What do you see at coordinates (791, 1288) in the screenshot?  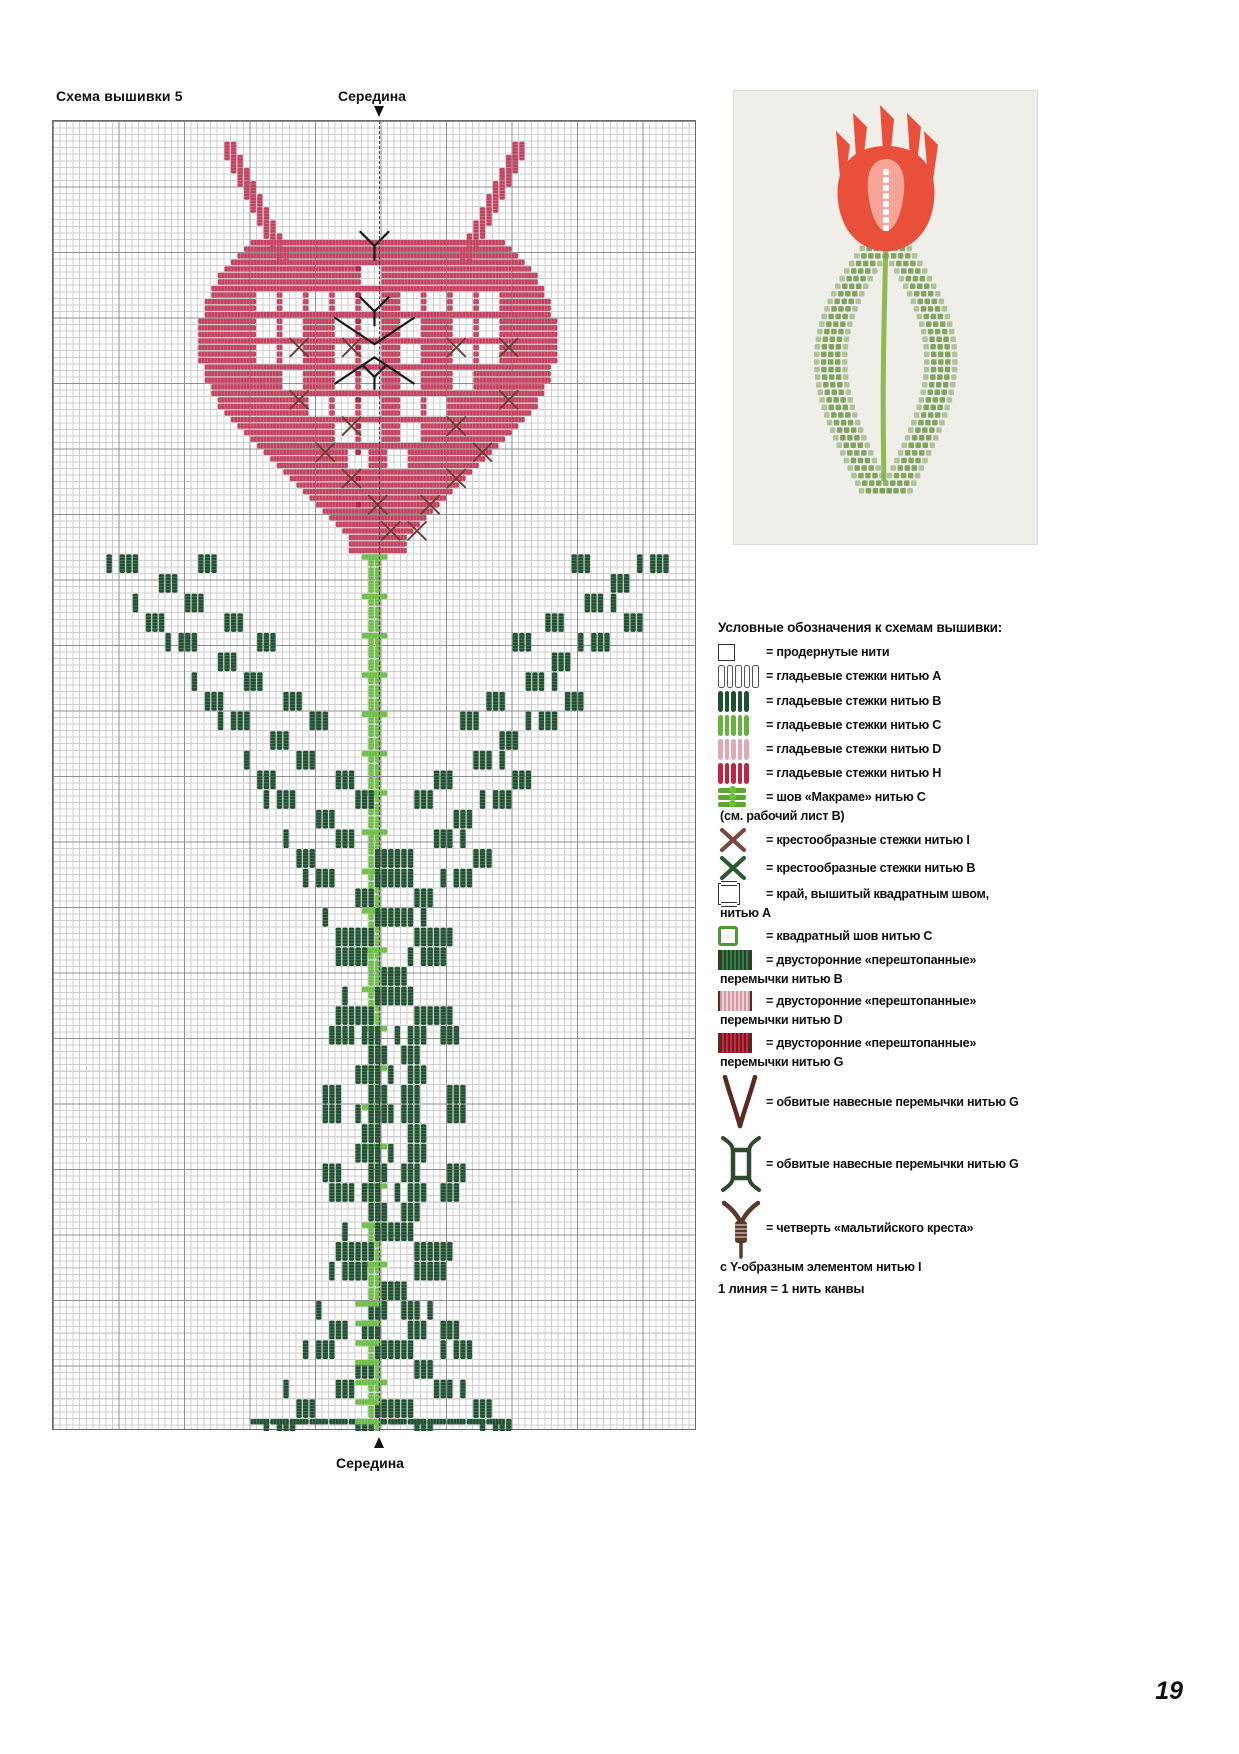 I see `grid-note: 1 линия = 1 нить канвы` at bounding box center [791, 1288].